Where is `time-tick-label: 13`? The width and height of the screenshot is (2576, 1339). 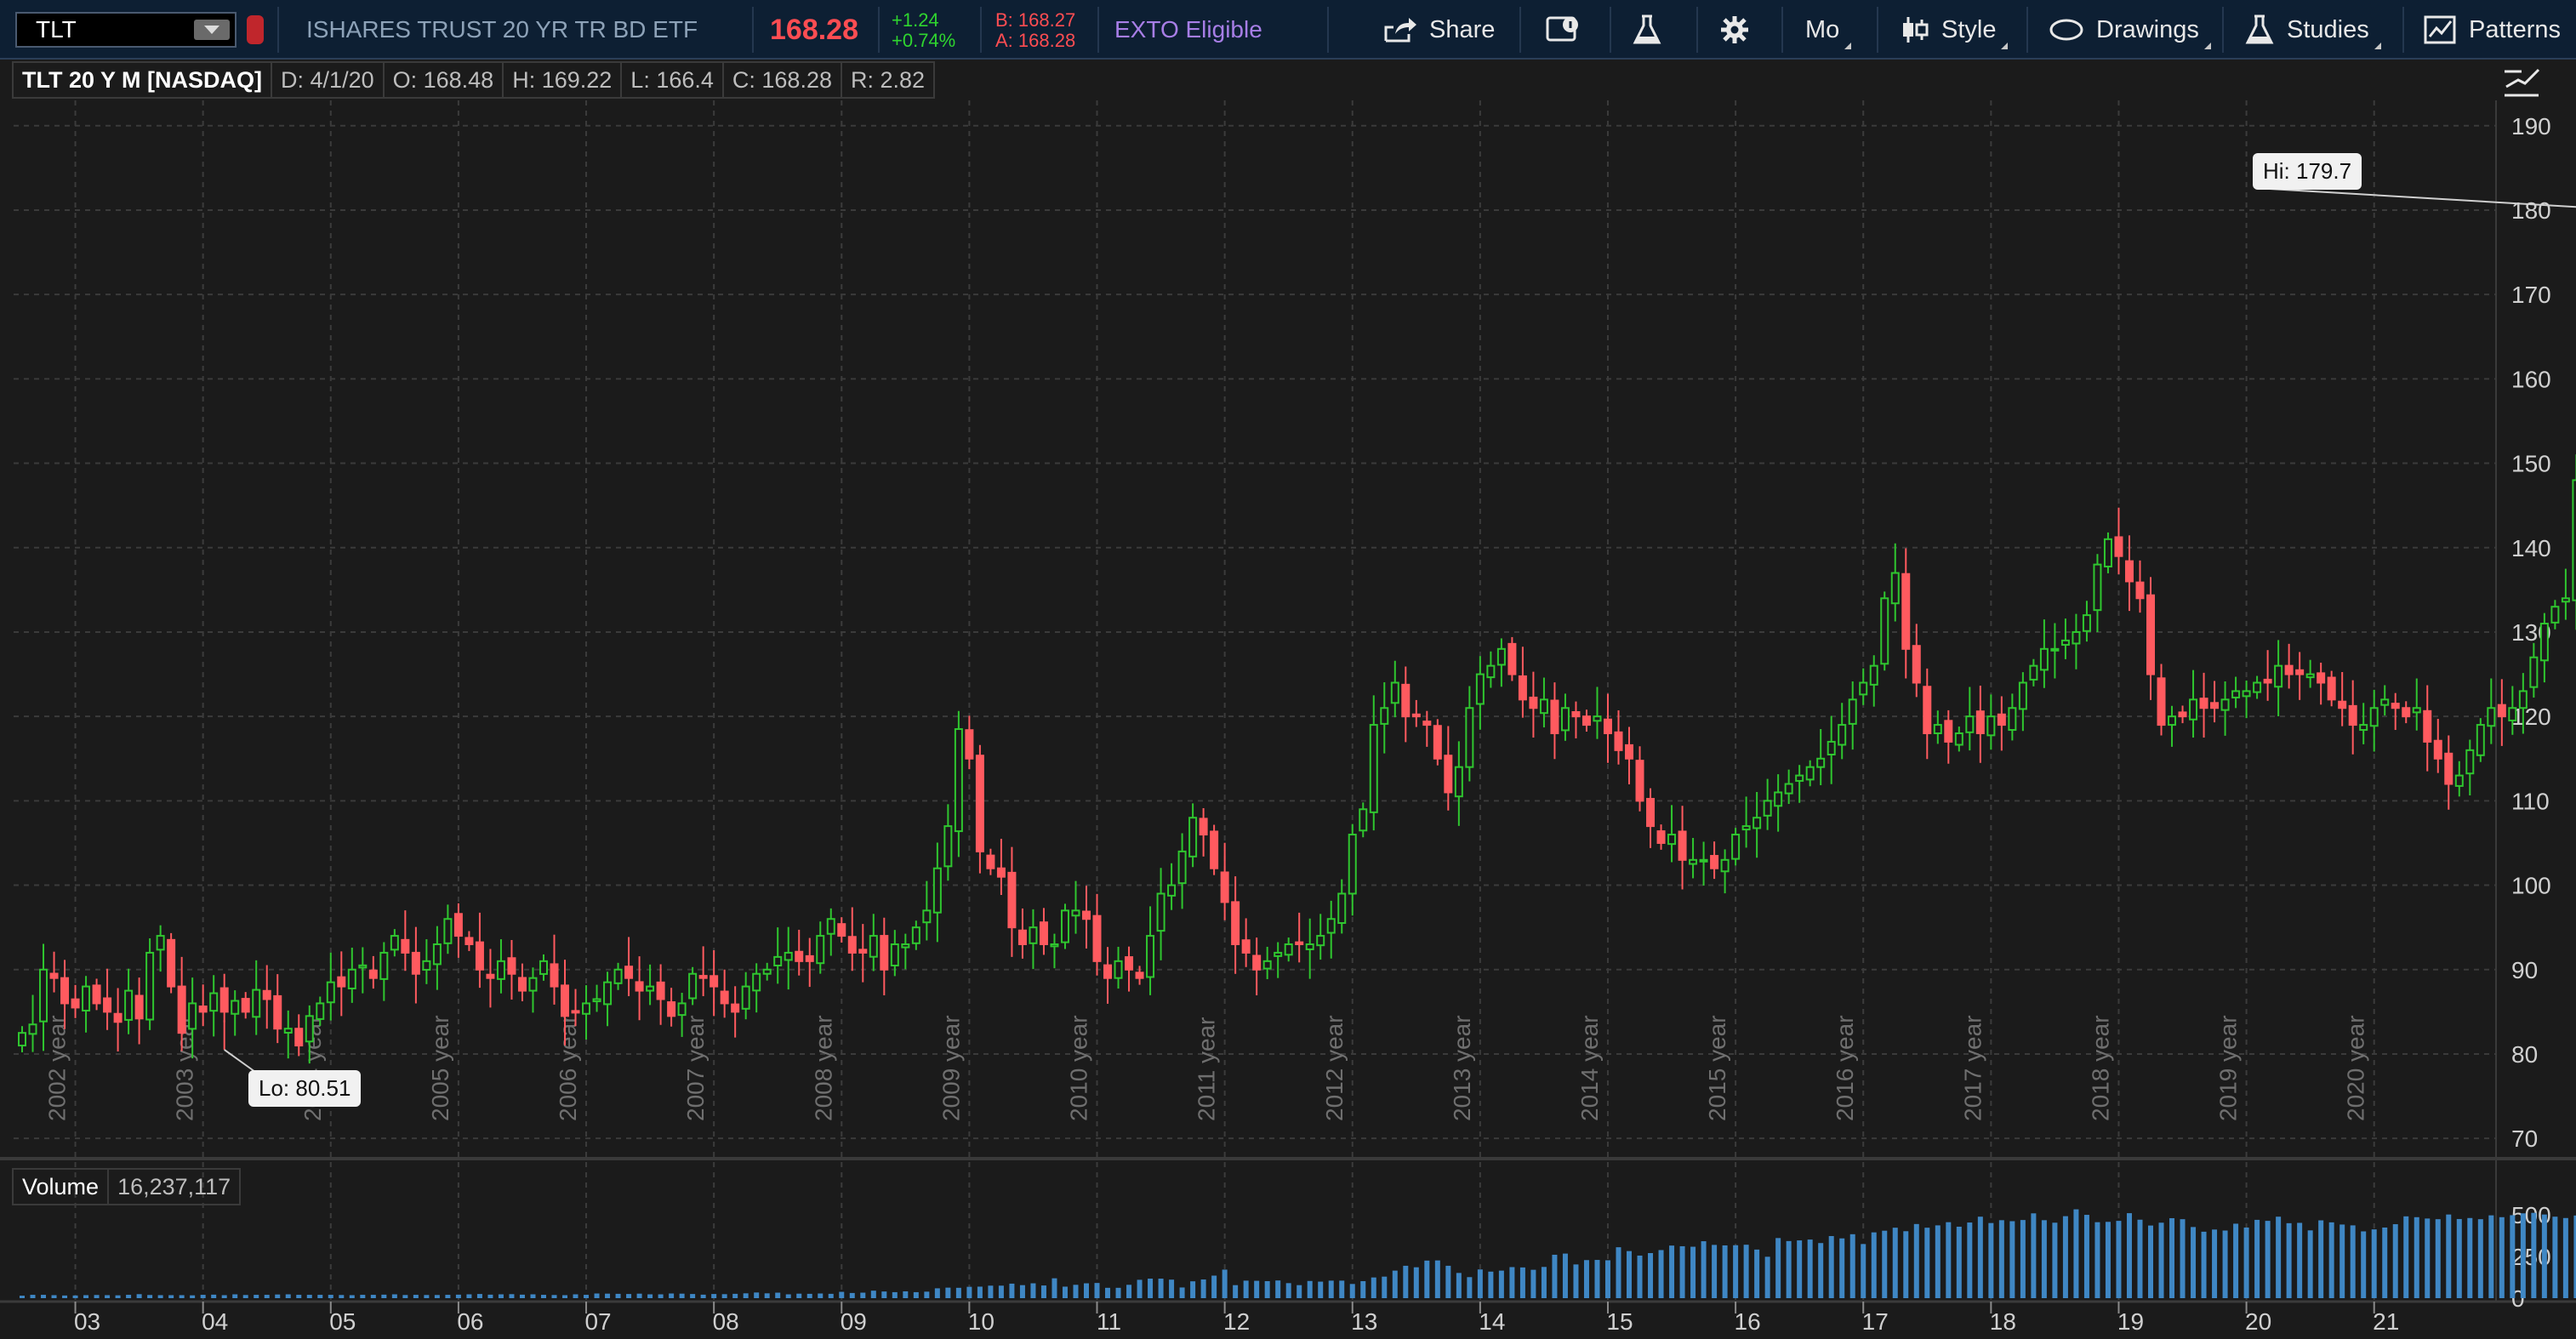
time-tick-label: 13 is located at coordinates (1364, 1321).